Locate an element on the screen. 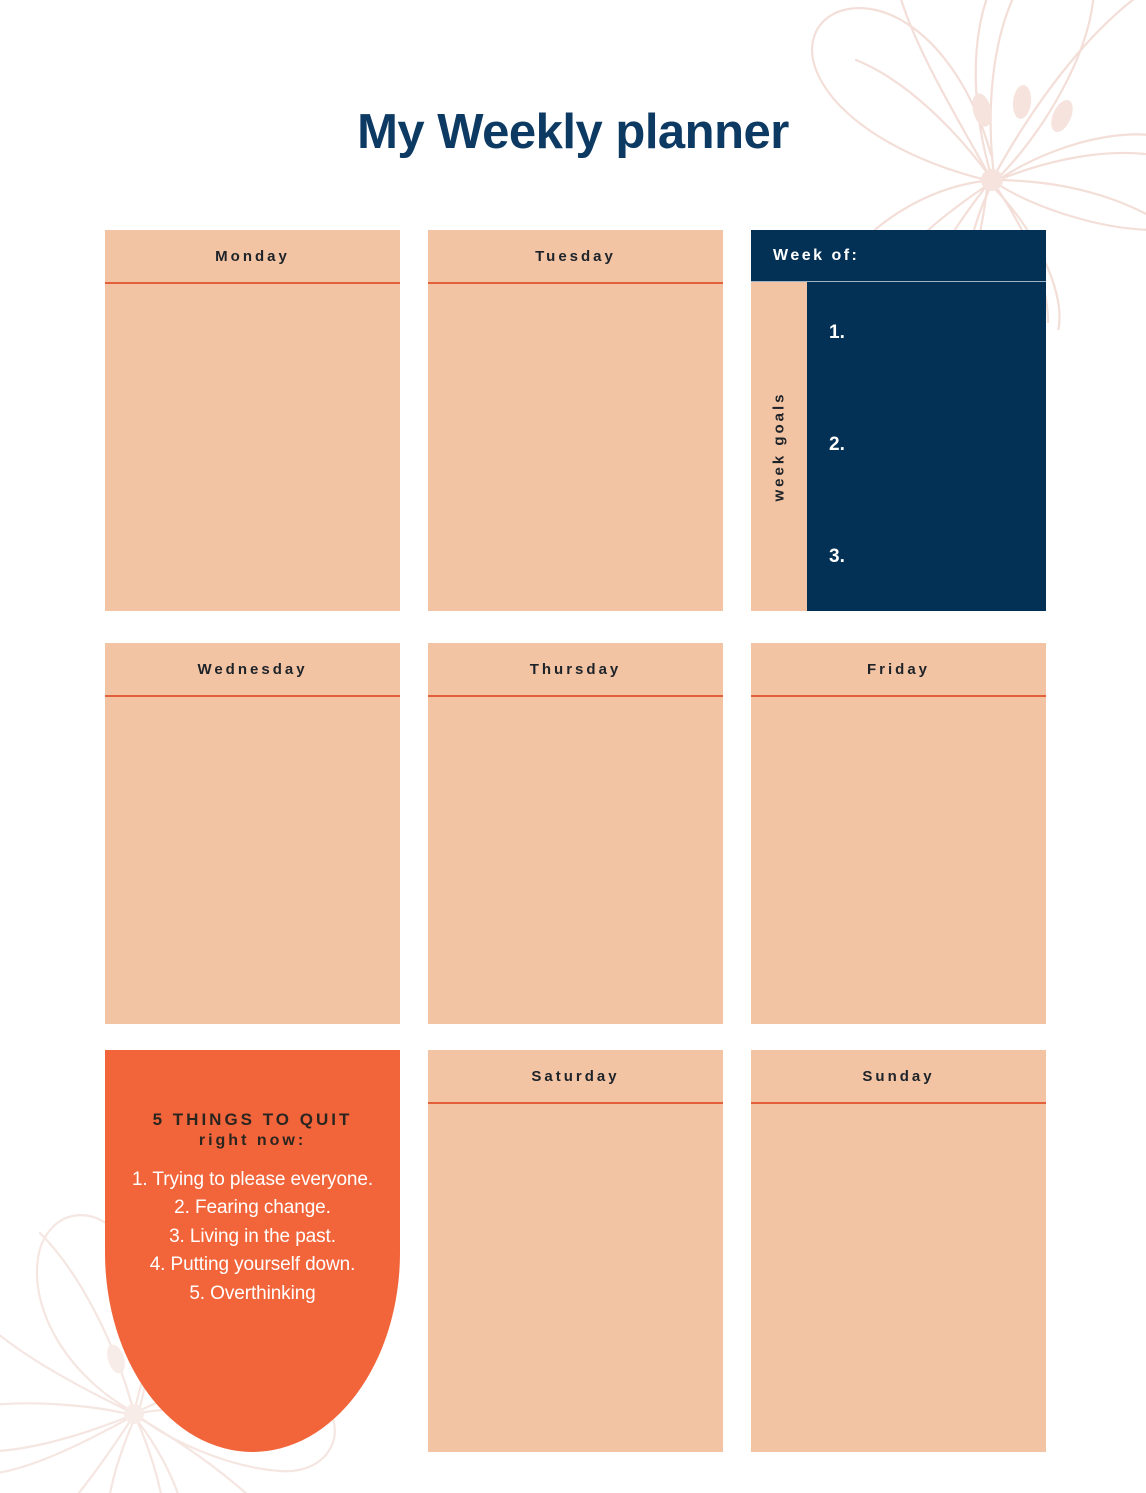 This screenshot has height=1493, width=1146. day-header-thursday: Thursday is located at coordinates (575, 670).